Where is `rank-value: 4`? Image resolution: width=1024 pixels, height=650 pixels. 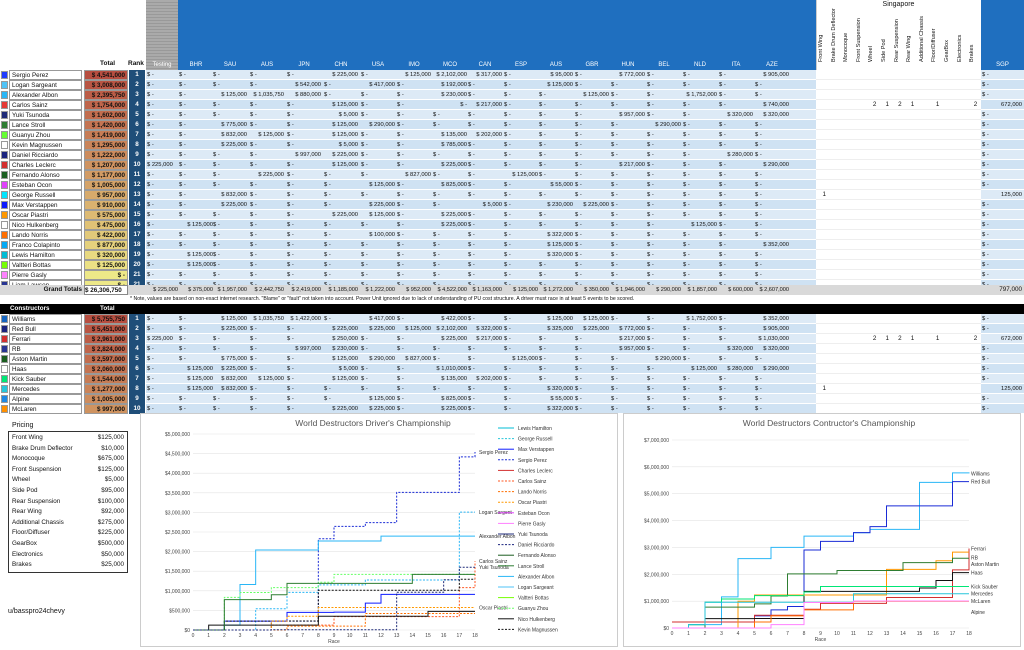
rank-value: 4 is located at coordinates (137, 105).